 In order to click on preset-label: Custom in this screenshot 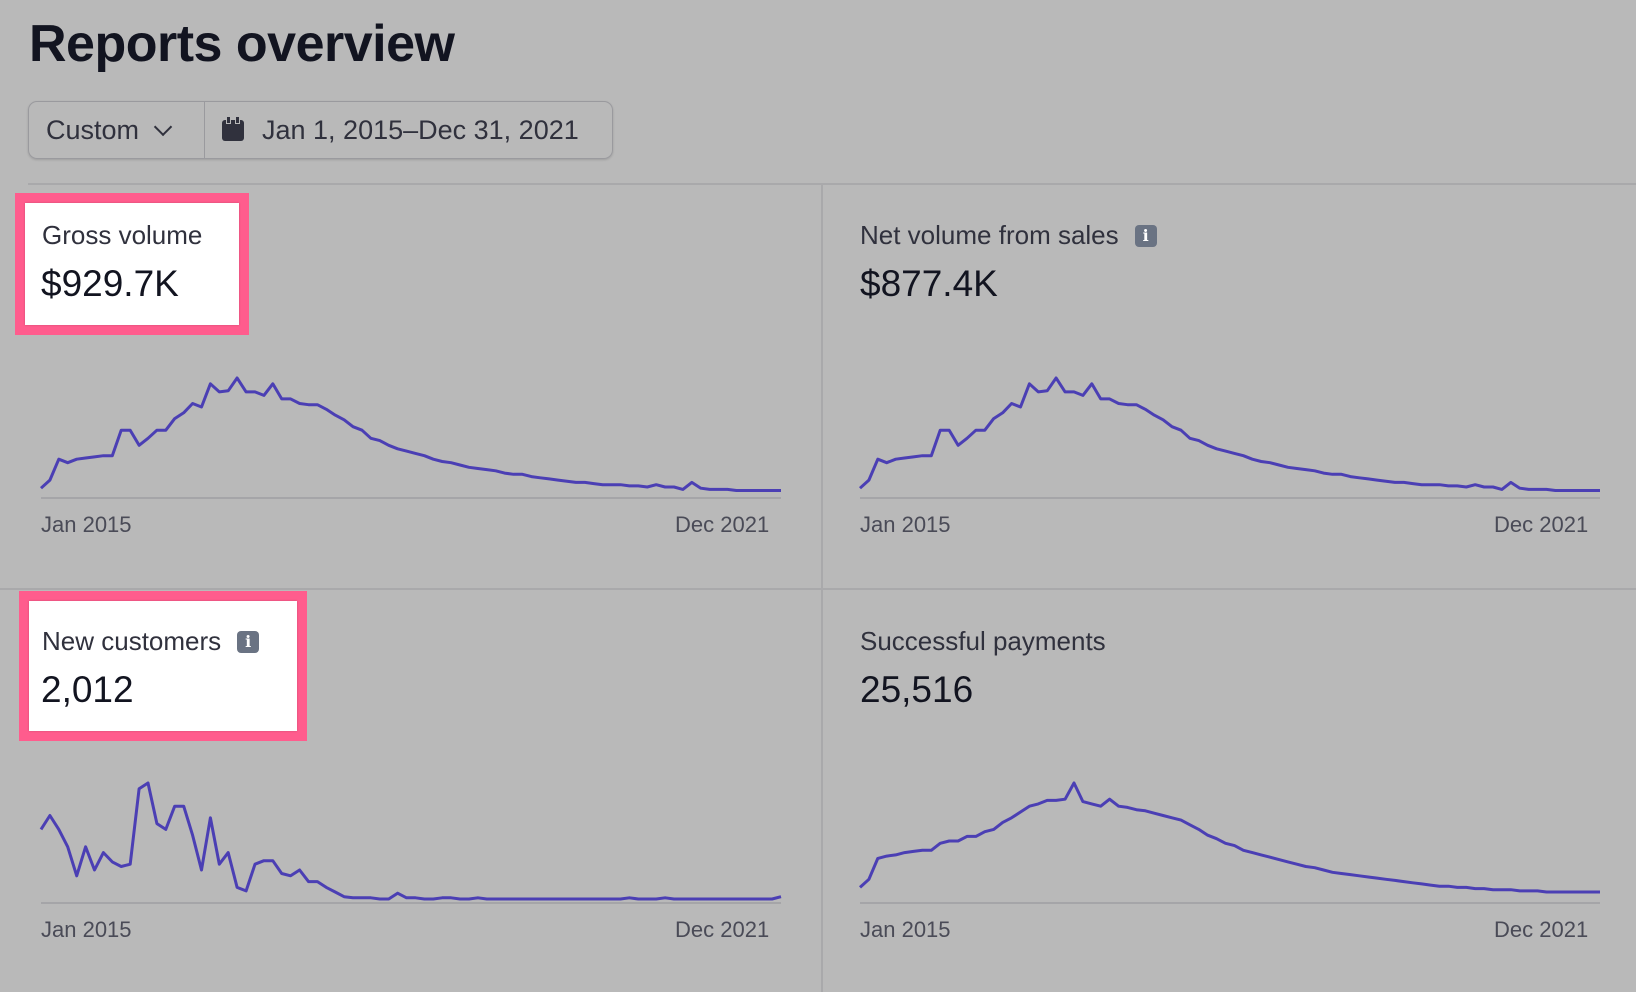, I will do `click(93, 129)`.